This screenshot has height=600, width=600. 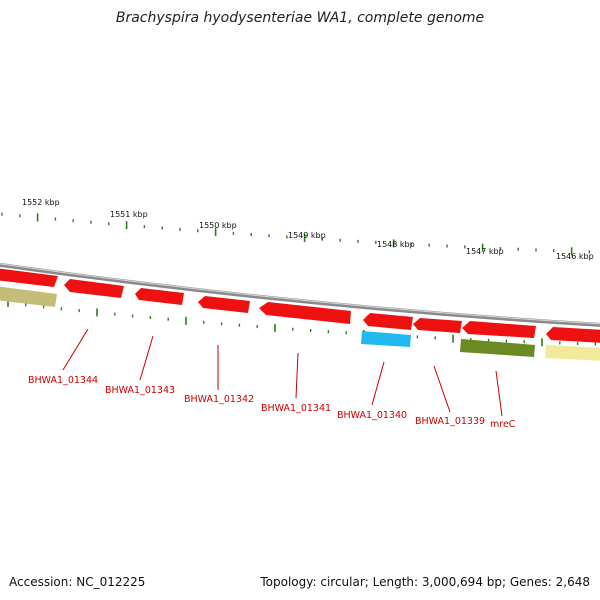 I want to click on kbp-label-1551: 1551 kbp, so click(x=129, y=214).